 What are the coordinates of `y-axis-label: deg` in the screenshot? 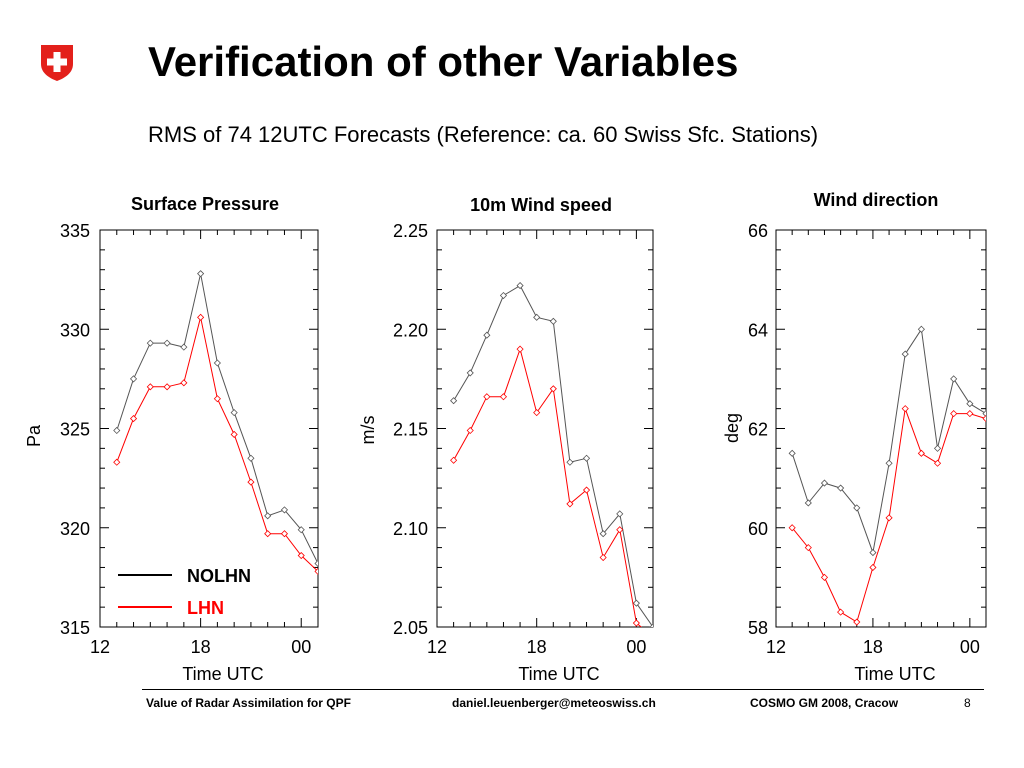 It's located at (732, 428).